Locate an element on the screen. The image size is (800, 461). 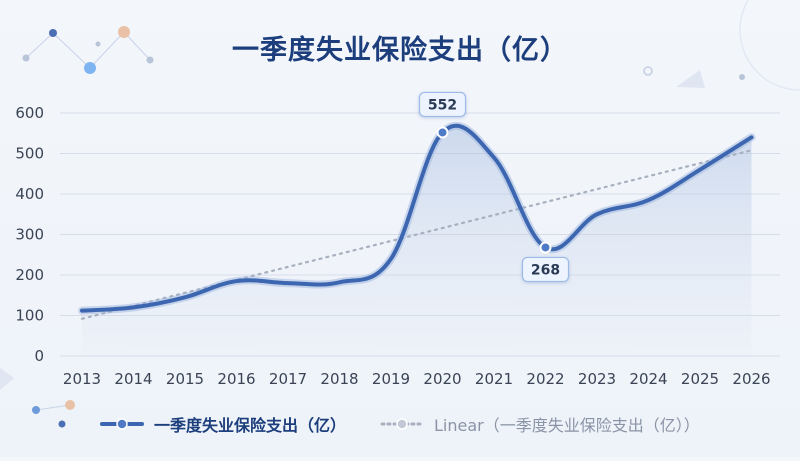
legend-label-linear-trend: Linear（一季度失业保险支出（亿）） is located at coordinates (567, 425).